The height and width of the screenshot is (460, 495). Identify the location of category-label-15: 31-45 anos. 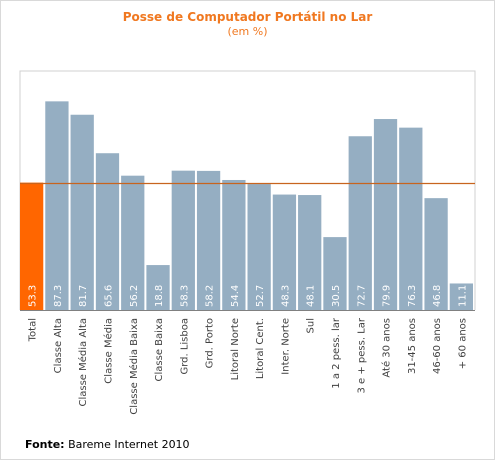
(412, 346).